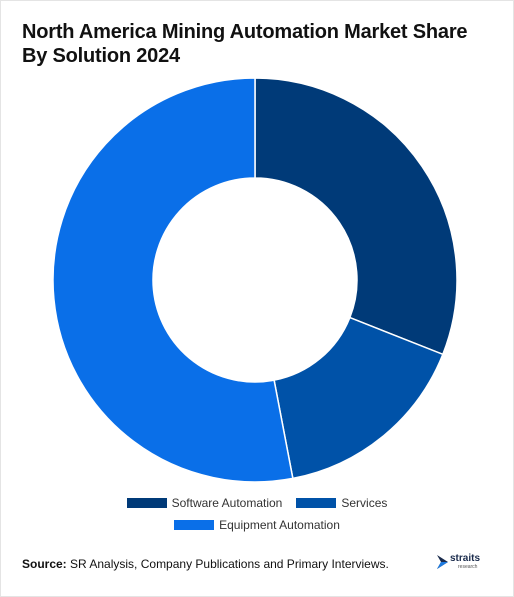 The width and height of the screenshot is (514, 597). What do you see at coordinates (279, 525) in the screenshot?
I see `legend-label-equipment-automation: Equipment Automation` at bounding box center [279, 525].